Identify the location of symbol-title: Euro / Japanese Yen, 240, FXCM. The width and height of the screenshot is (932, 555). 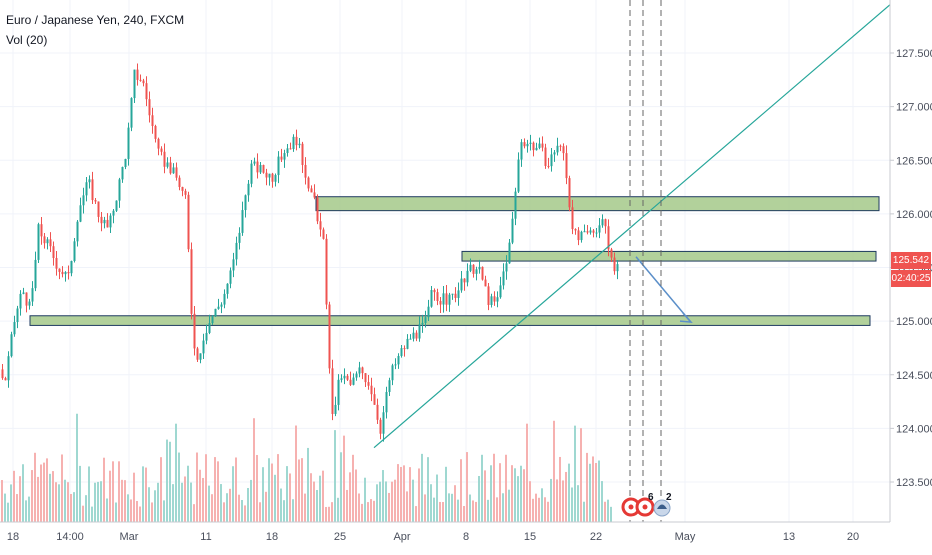
(95, 20).